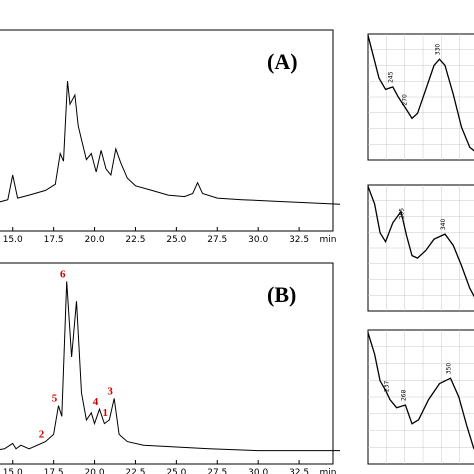 The width and height of the screenshot is (474, 474). I want to click on peak-label: 3, so click(110, 391).